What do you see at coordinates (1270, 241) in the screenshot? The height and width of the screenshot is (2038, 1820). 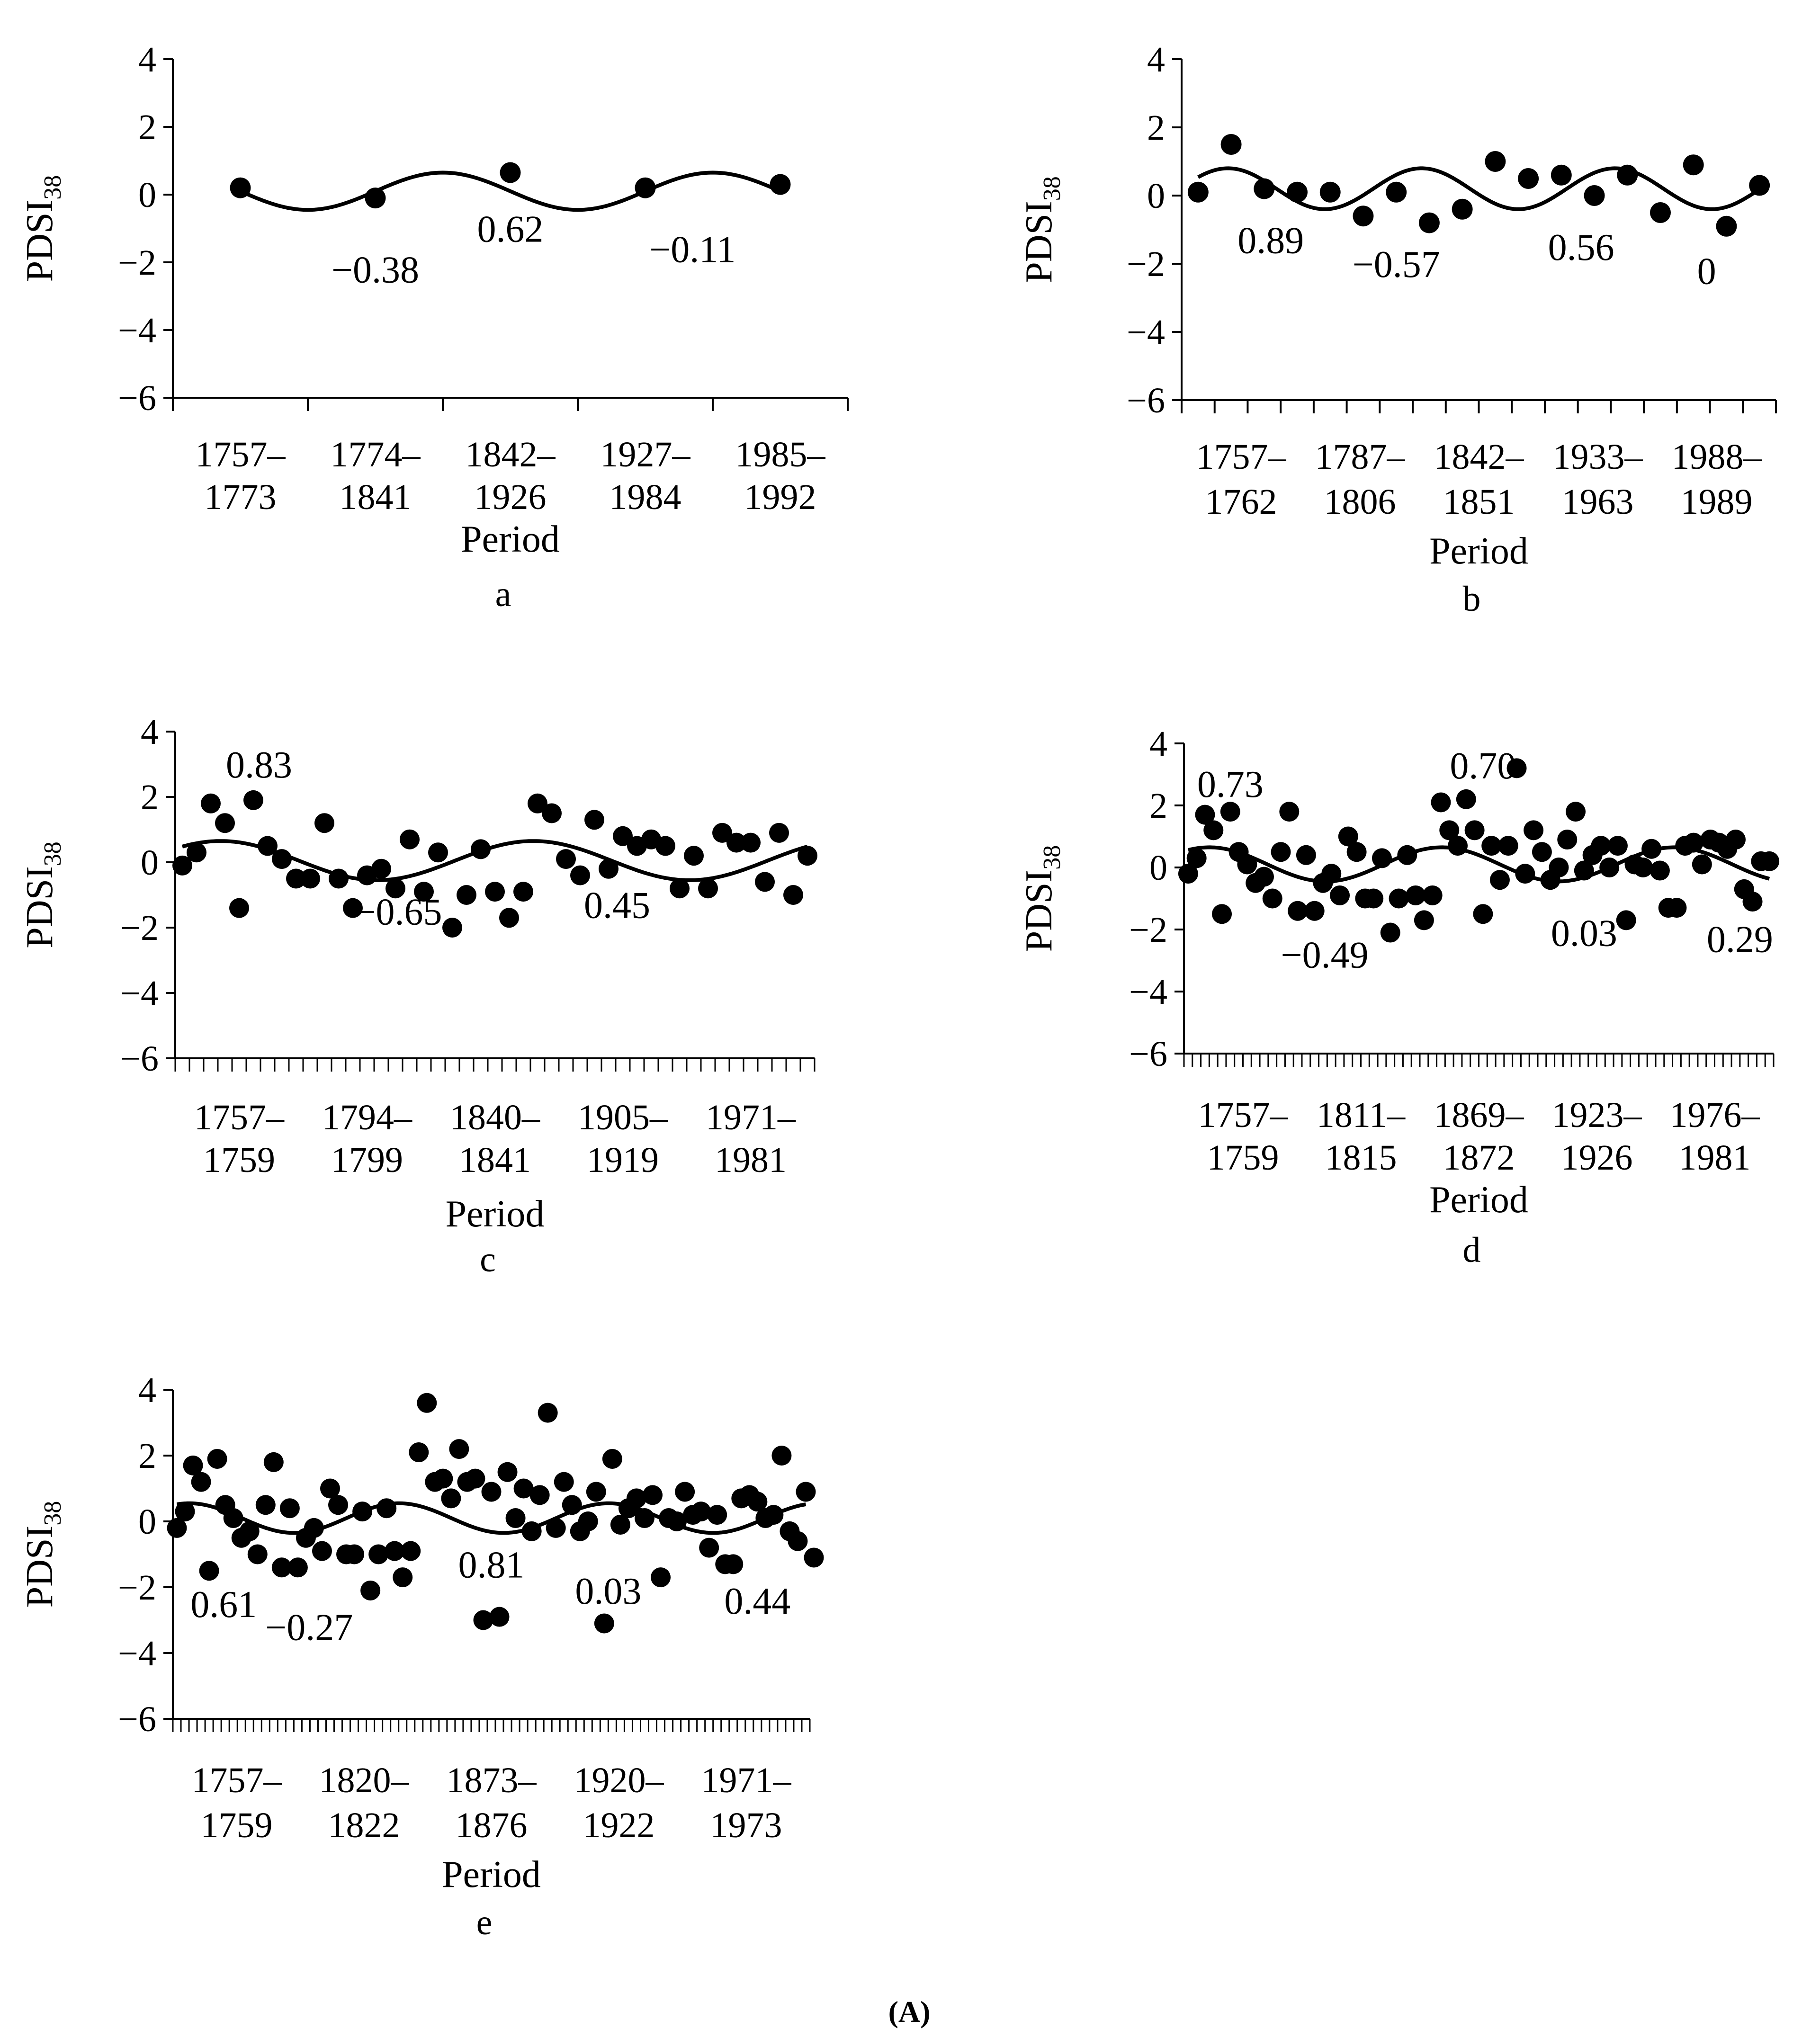 I see `mean-annotation: 0.89` at bounding box center [1270, 241].